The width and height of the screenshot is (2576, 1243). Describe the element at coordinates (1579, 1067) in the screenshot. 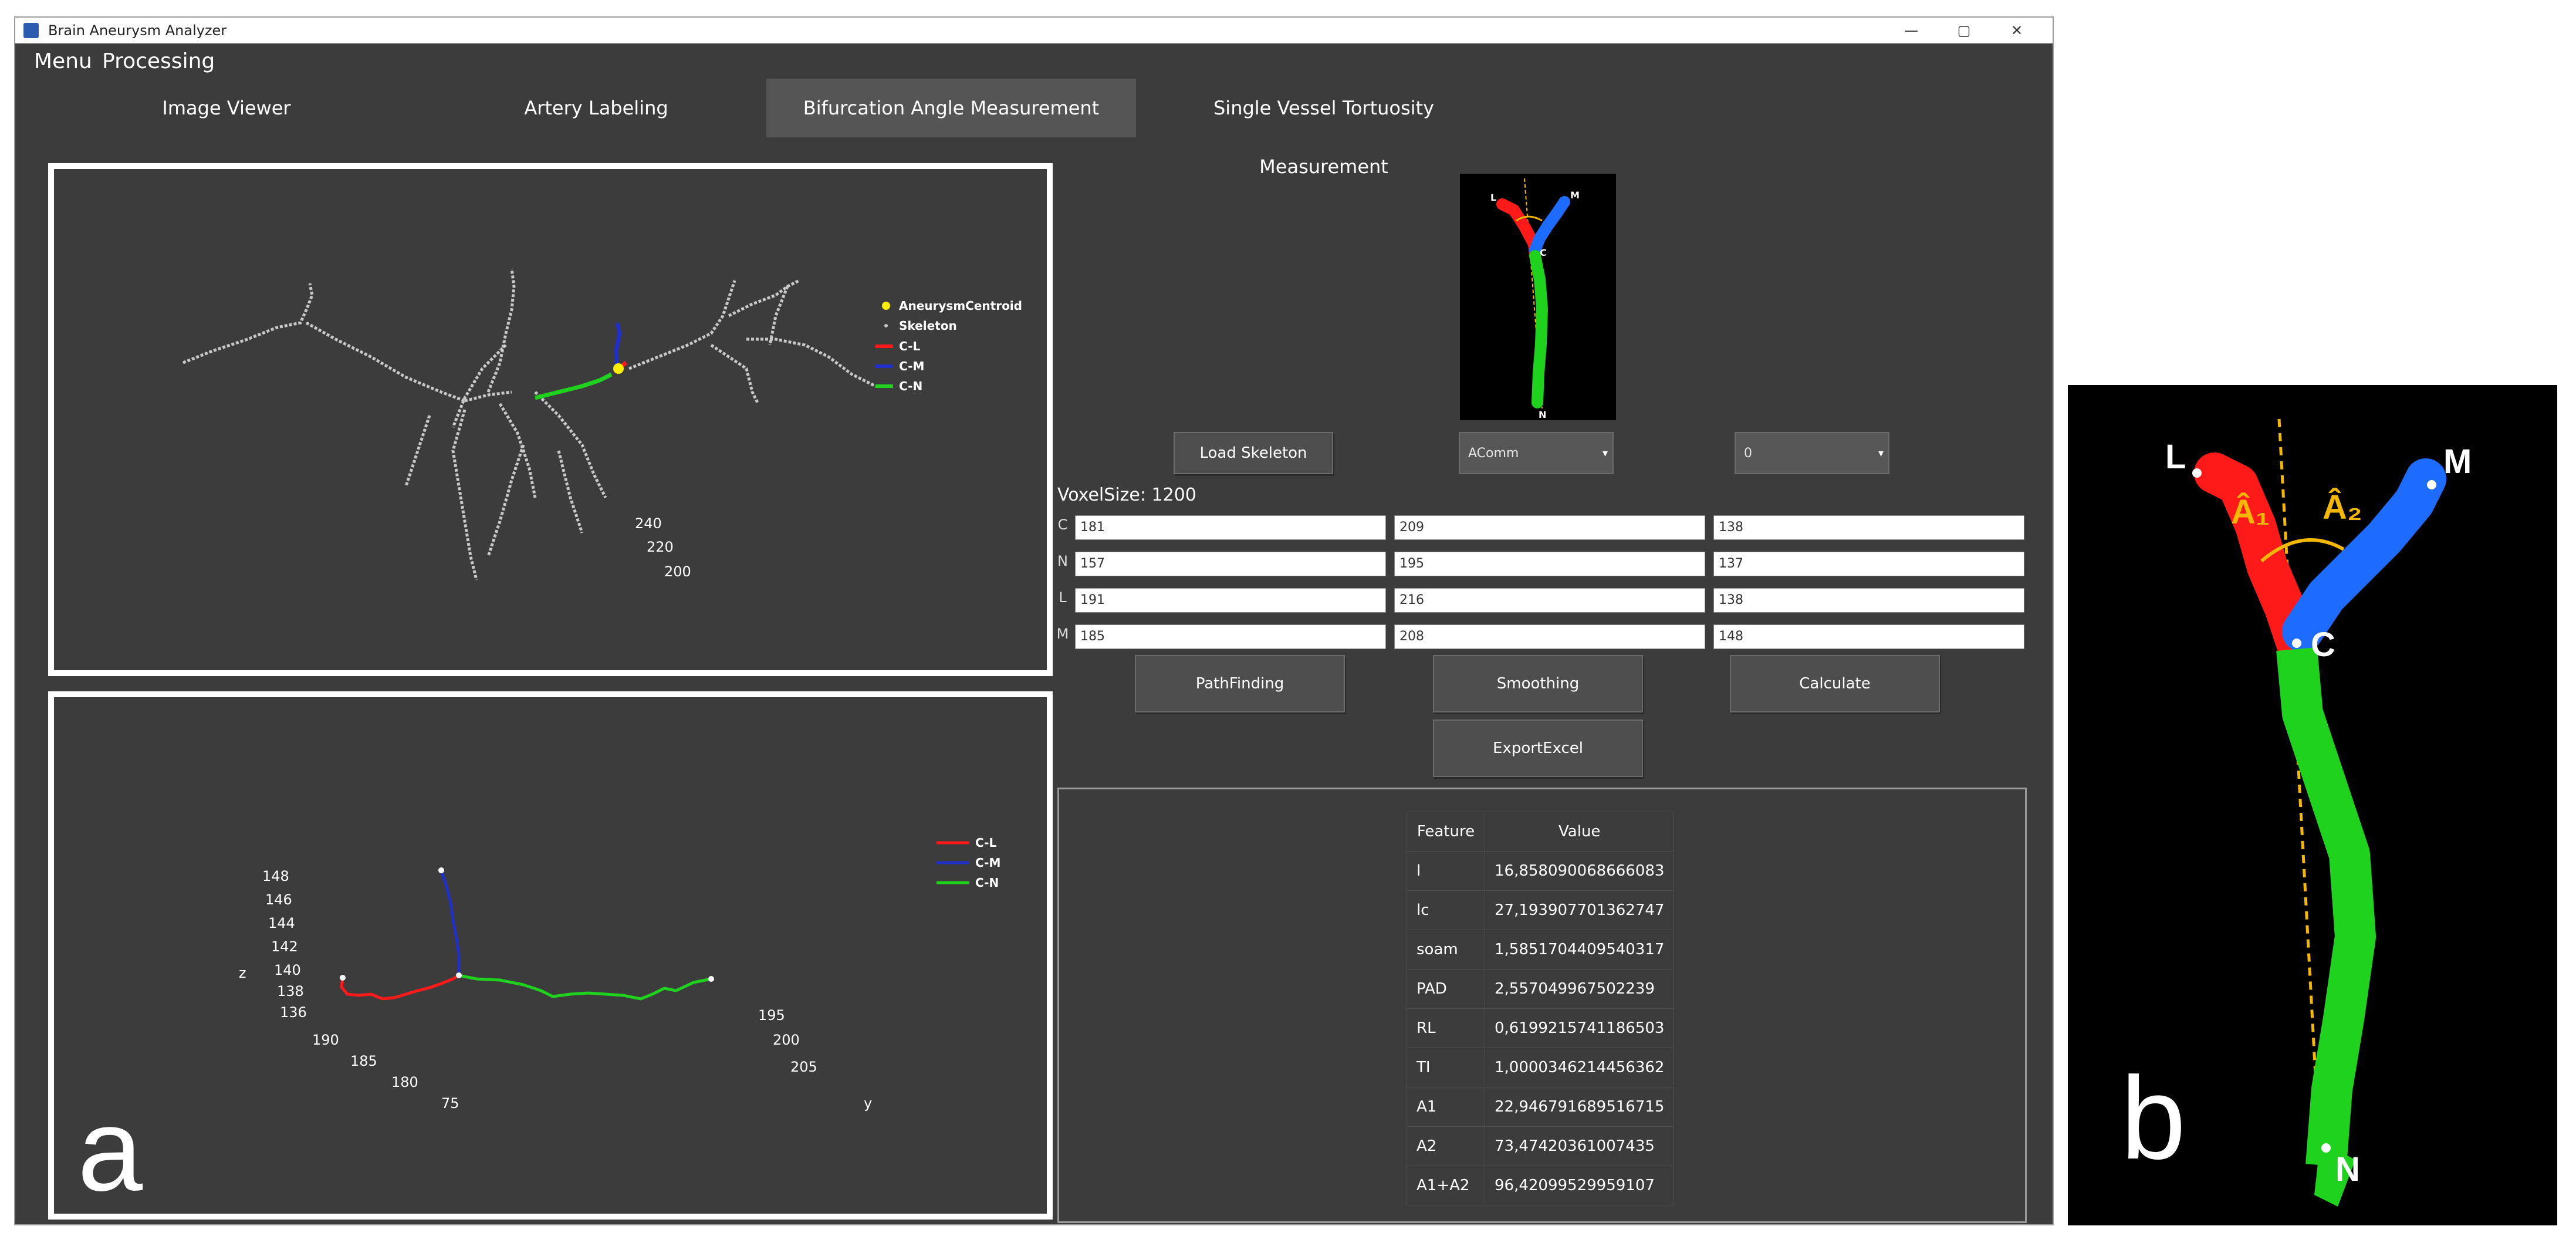

I see `value-cell: 1,0000346214456362` at that location.